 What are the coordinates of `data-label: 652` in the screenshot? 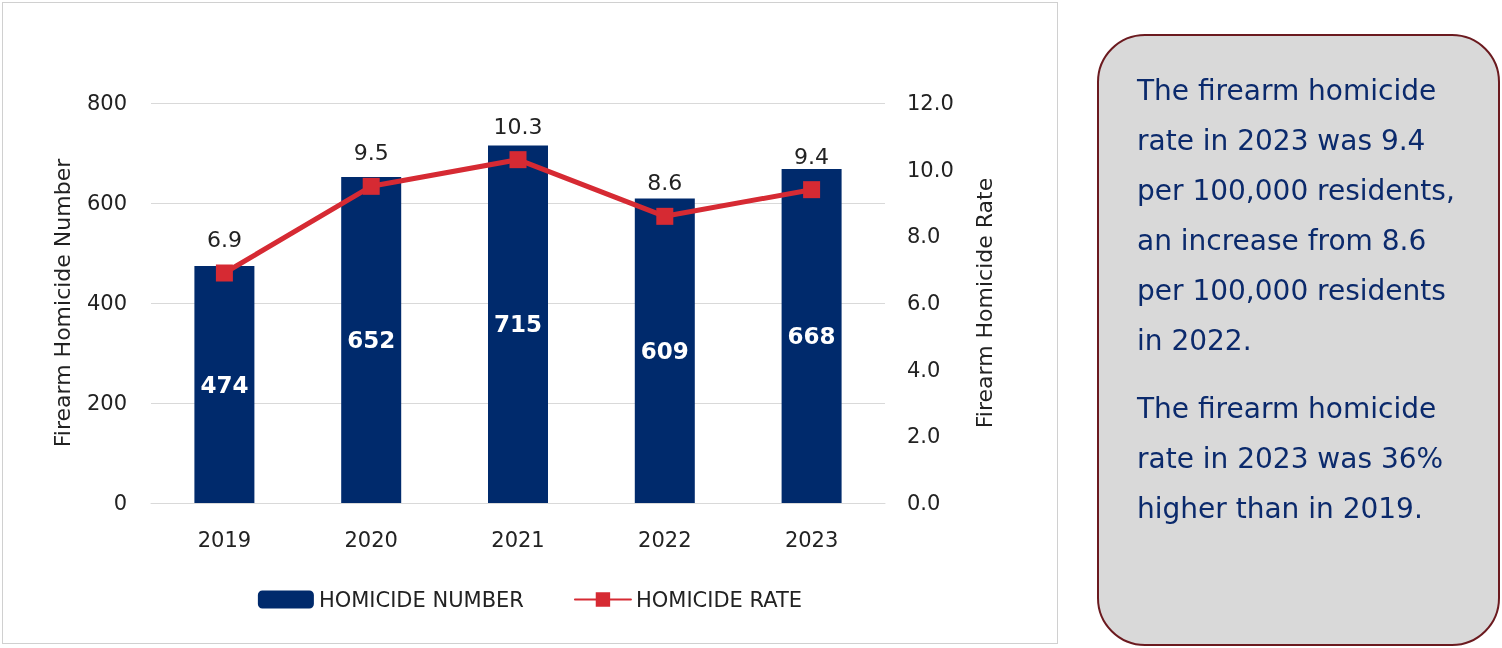 It's located at (371, 340).